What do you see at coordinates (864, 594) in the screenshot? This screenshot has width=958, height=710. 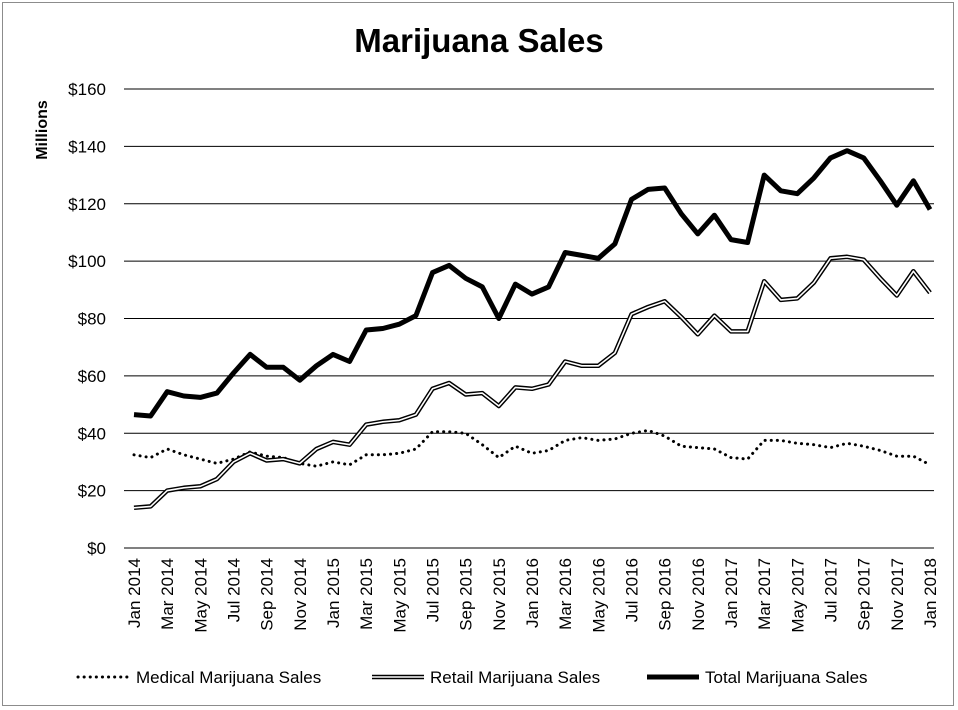 I see `x-tick-label: Sep 2017` at bounding box center [864, 594].